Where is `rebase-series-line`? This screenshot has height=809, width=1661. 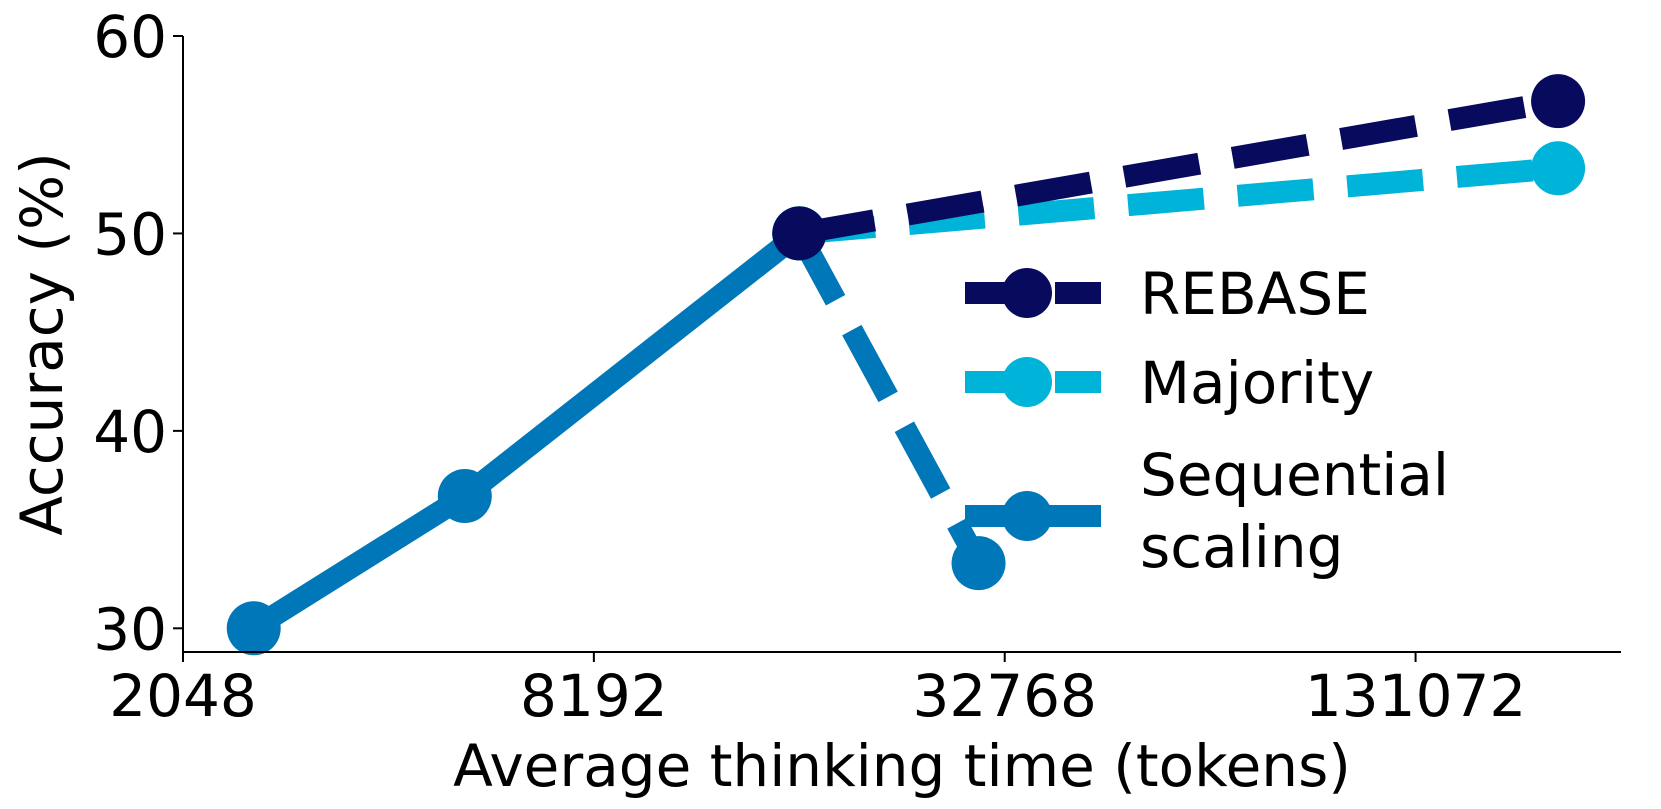
rebase-series-line is located at coordinates (1178, 167).